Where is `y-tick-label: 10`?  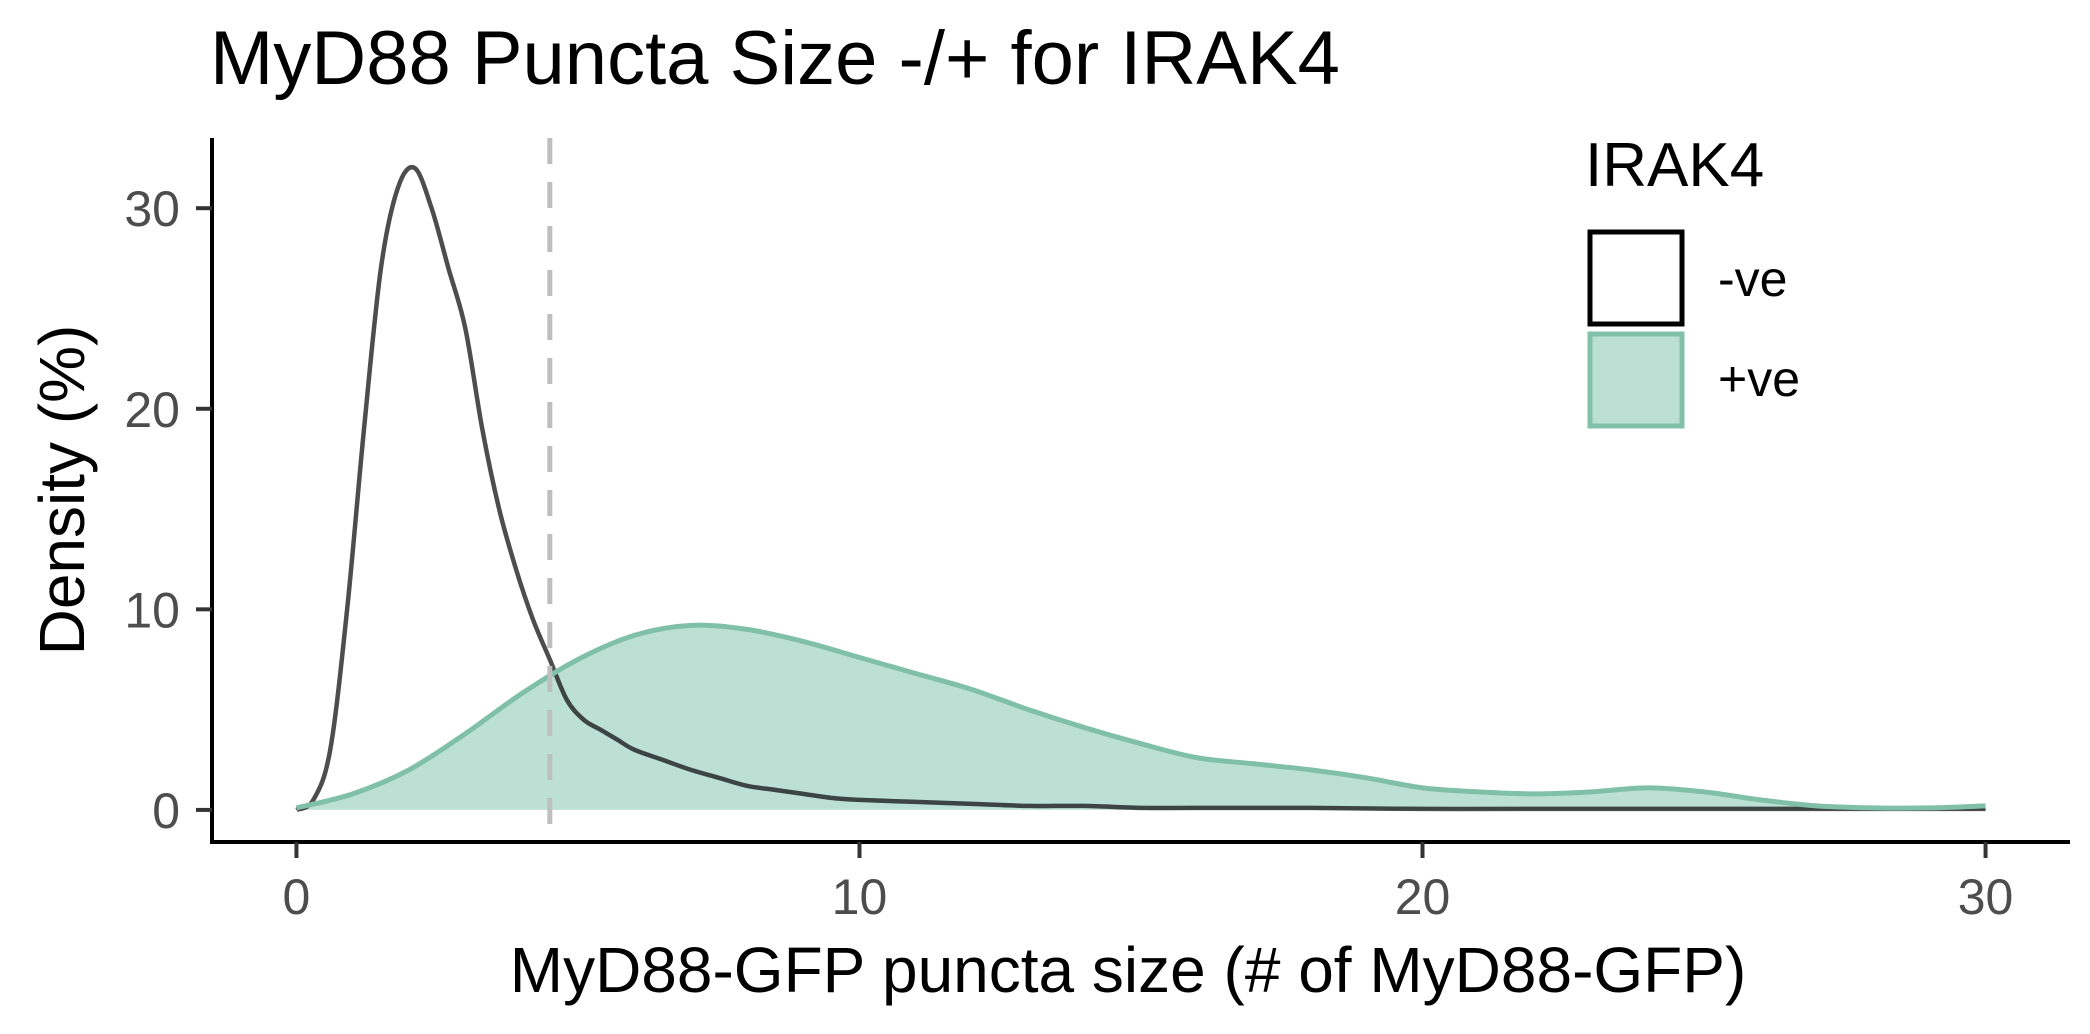 y-tick-label: 10 is located at coordinates (152, 610).